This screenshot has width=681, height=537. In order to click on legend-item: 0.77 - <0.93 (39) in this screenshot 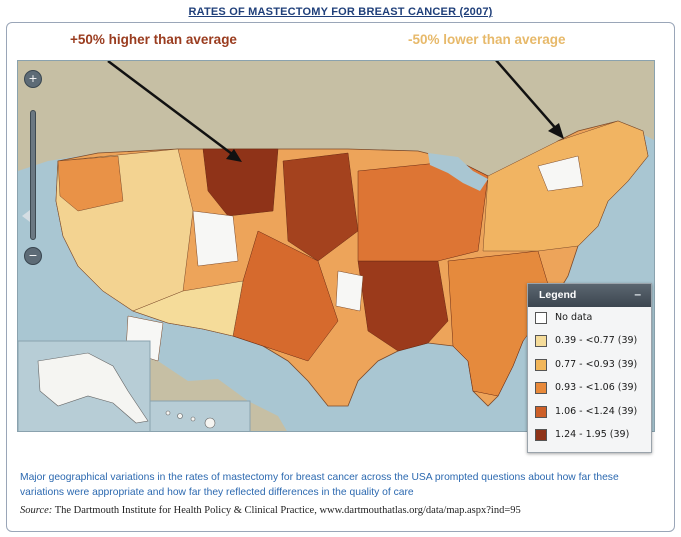, I will do `click(589, 365)`.